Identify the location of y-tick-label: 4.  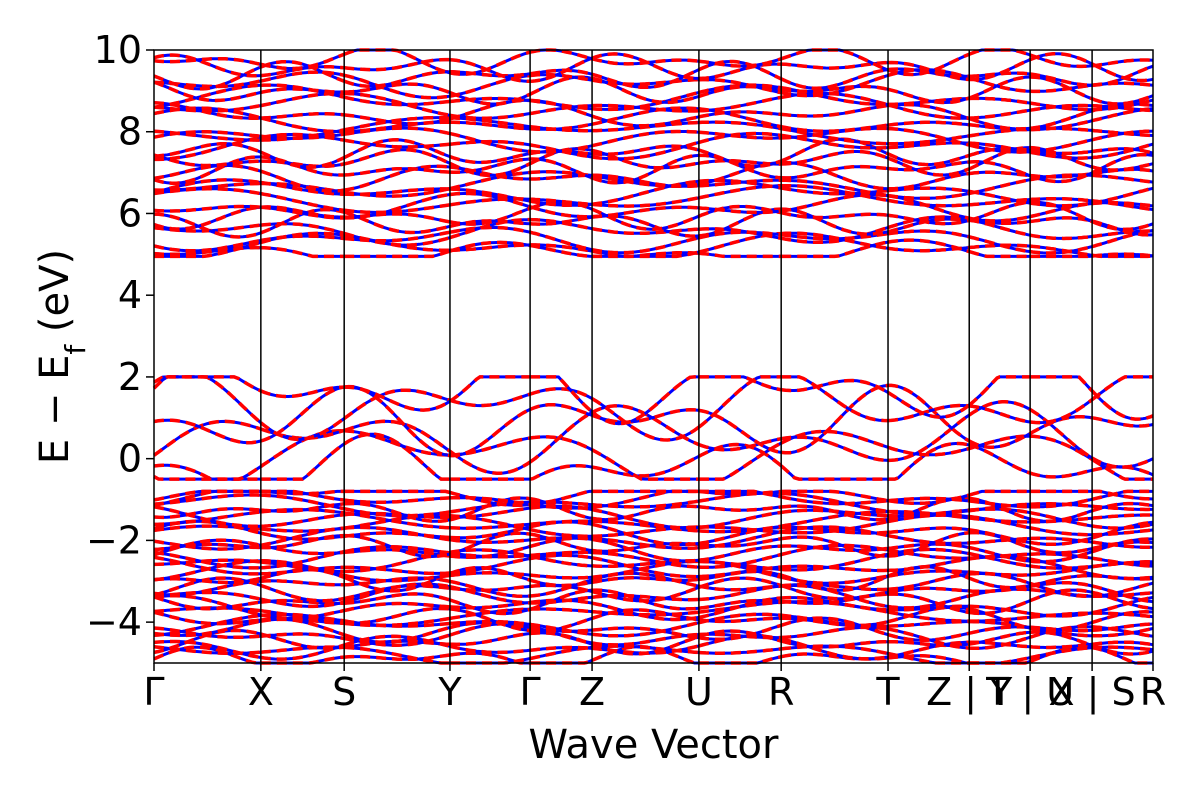
(130, 295).